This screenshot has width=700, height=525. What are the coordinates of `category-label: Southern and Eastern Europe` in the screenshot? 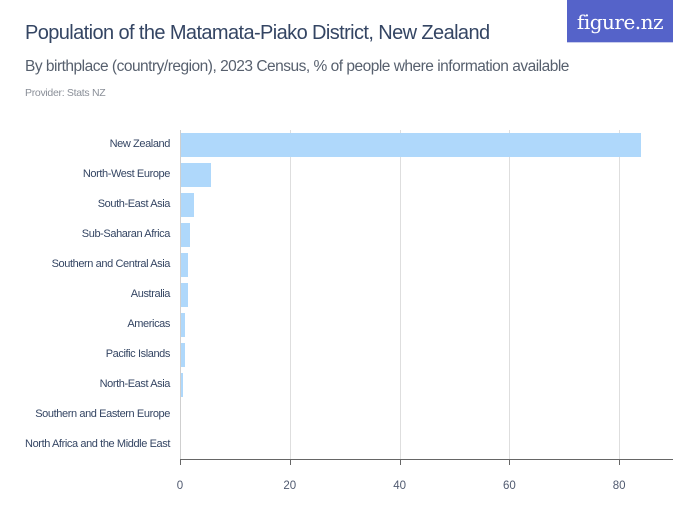 It's located at (102, 414).